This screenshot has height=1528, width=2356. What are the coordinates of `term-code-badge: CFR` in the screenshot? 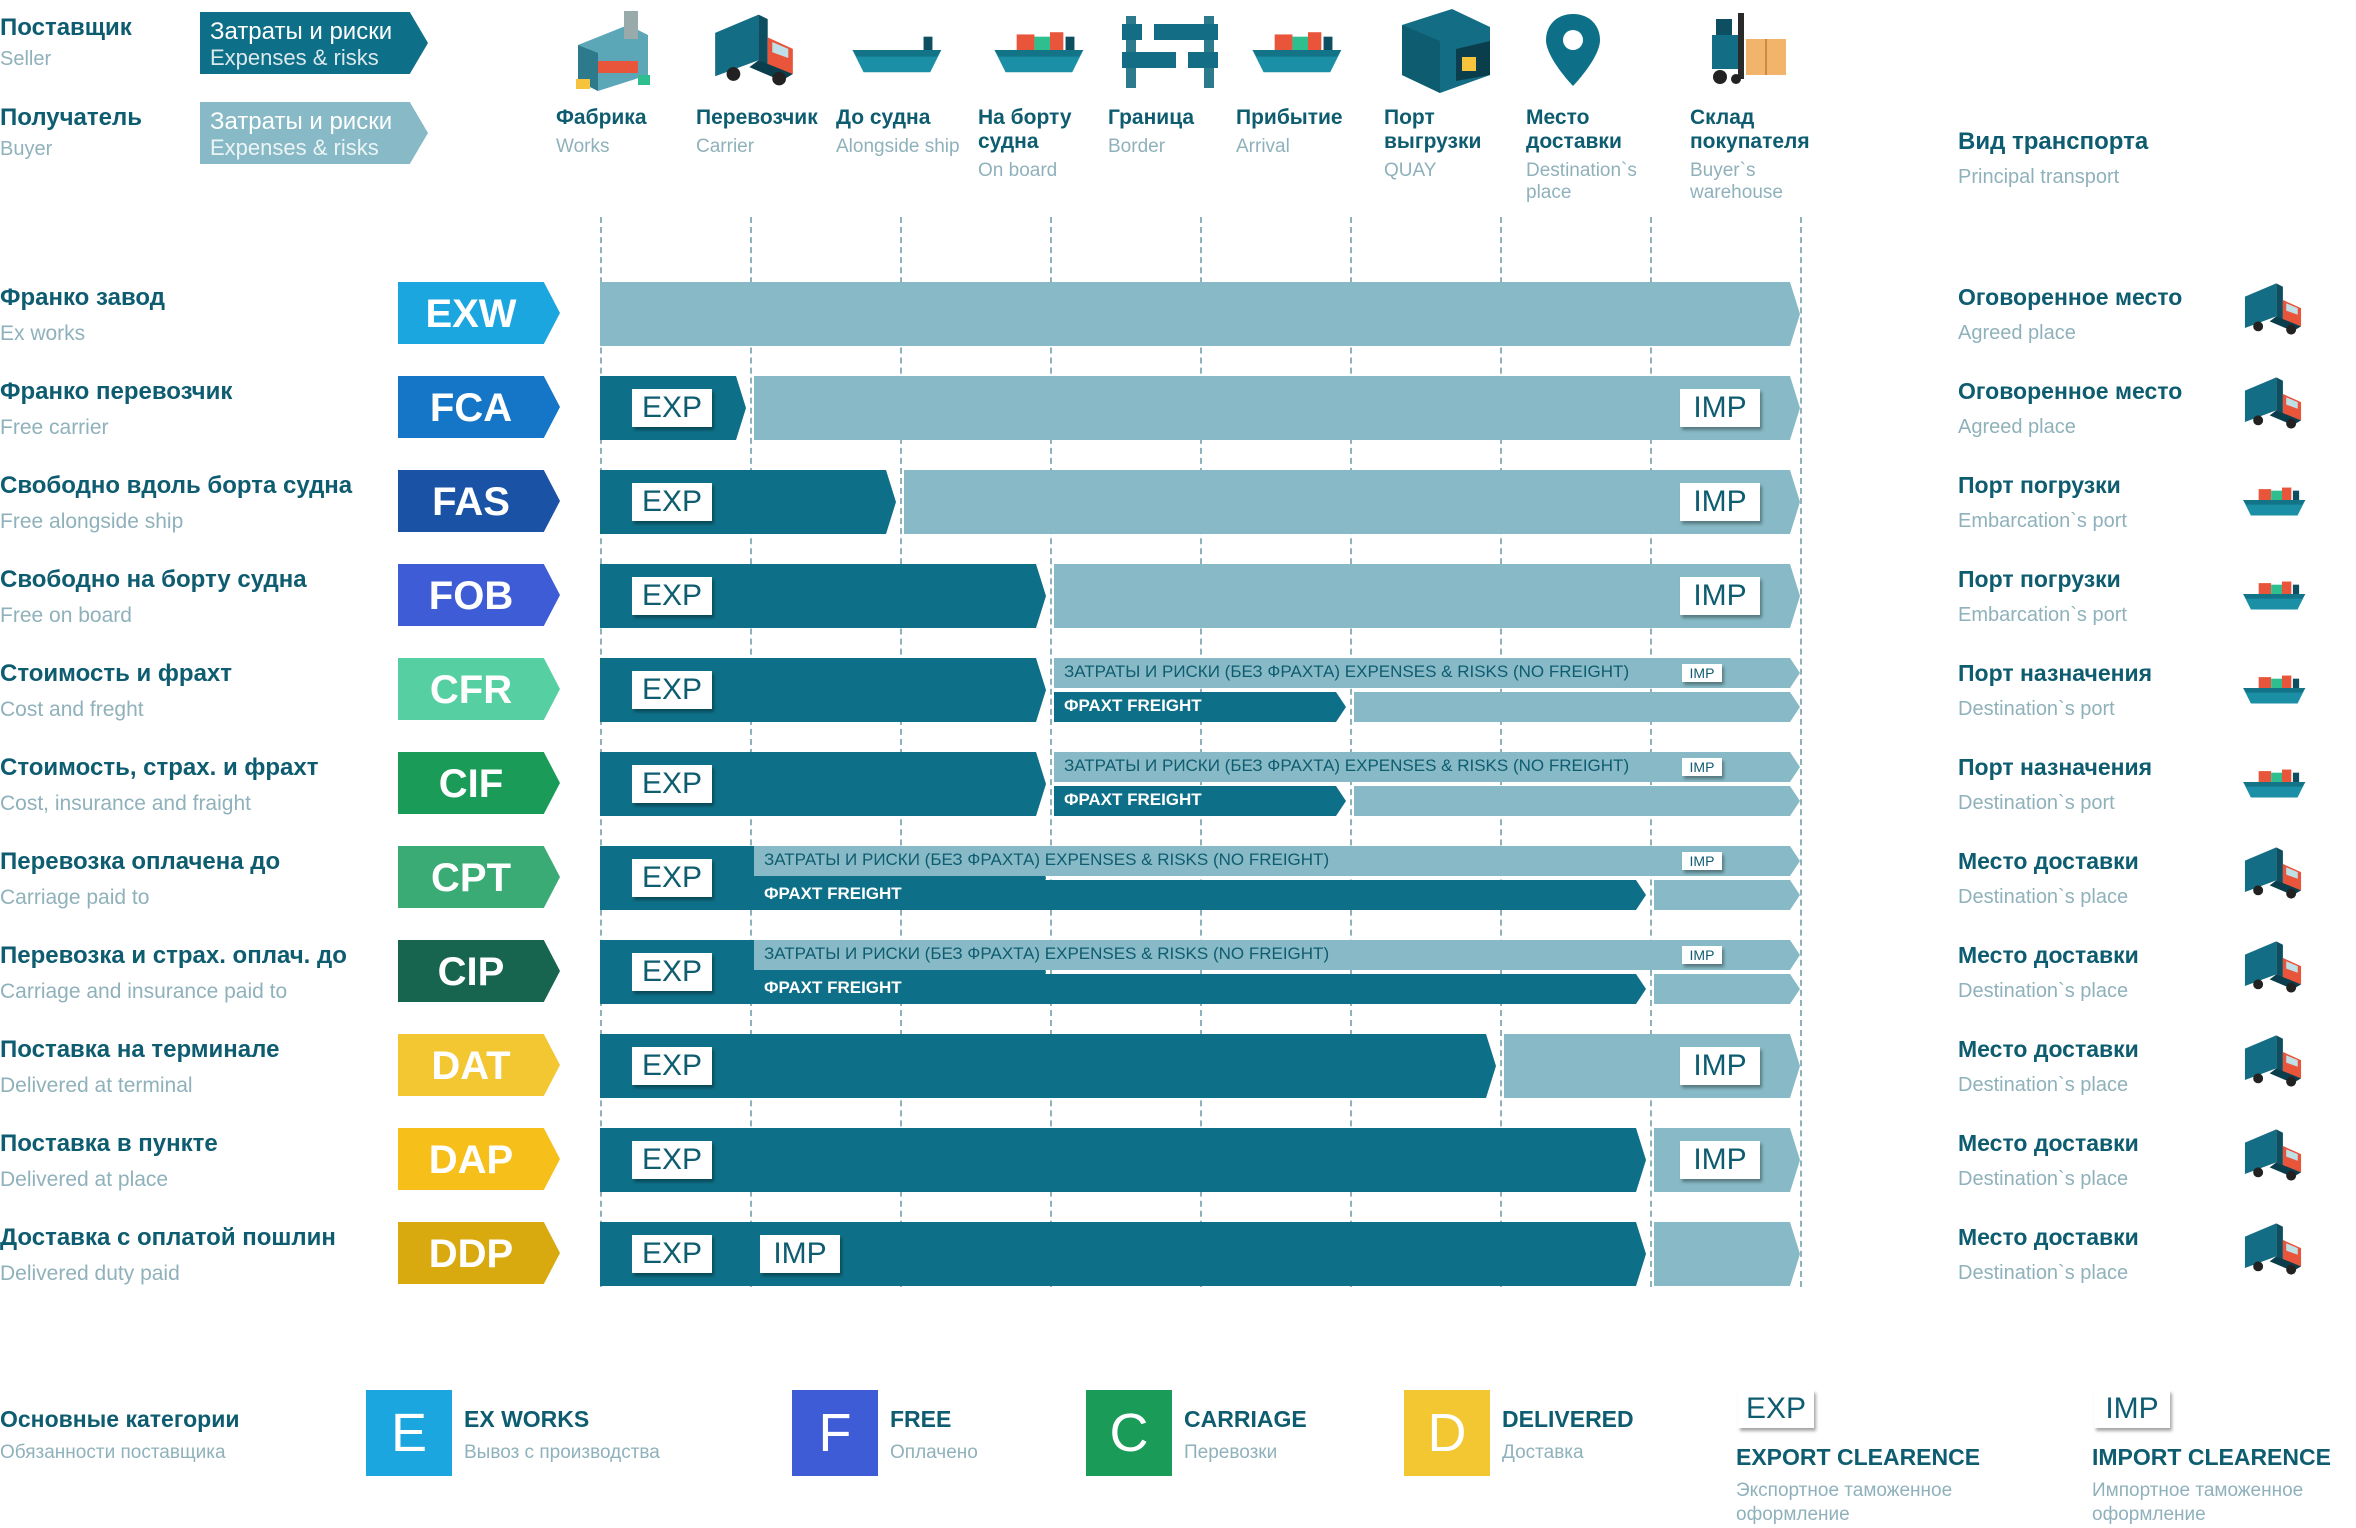 It's located at (479, 689).